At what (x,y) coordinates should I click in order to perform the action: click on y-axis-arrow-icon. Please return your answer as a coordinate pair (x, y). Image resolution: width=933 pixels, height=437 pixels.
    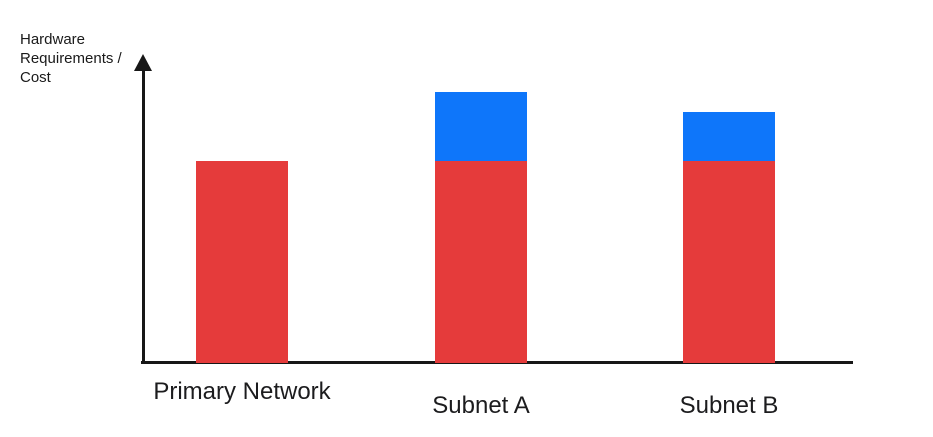
    Looking at the image, I should click on (143, 62).